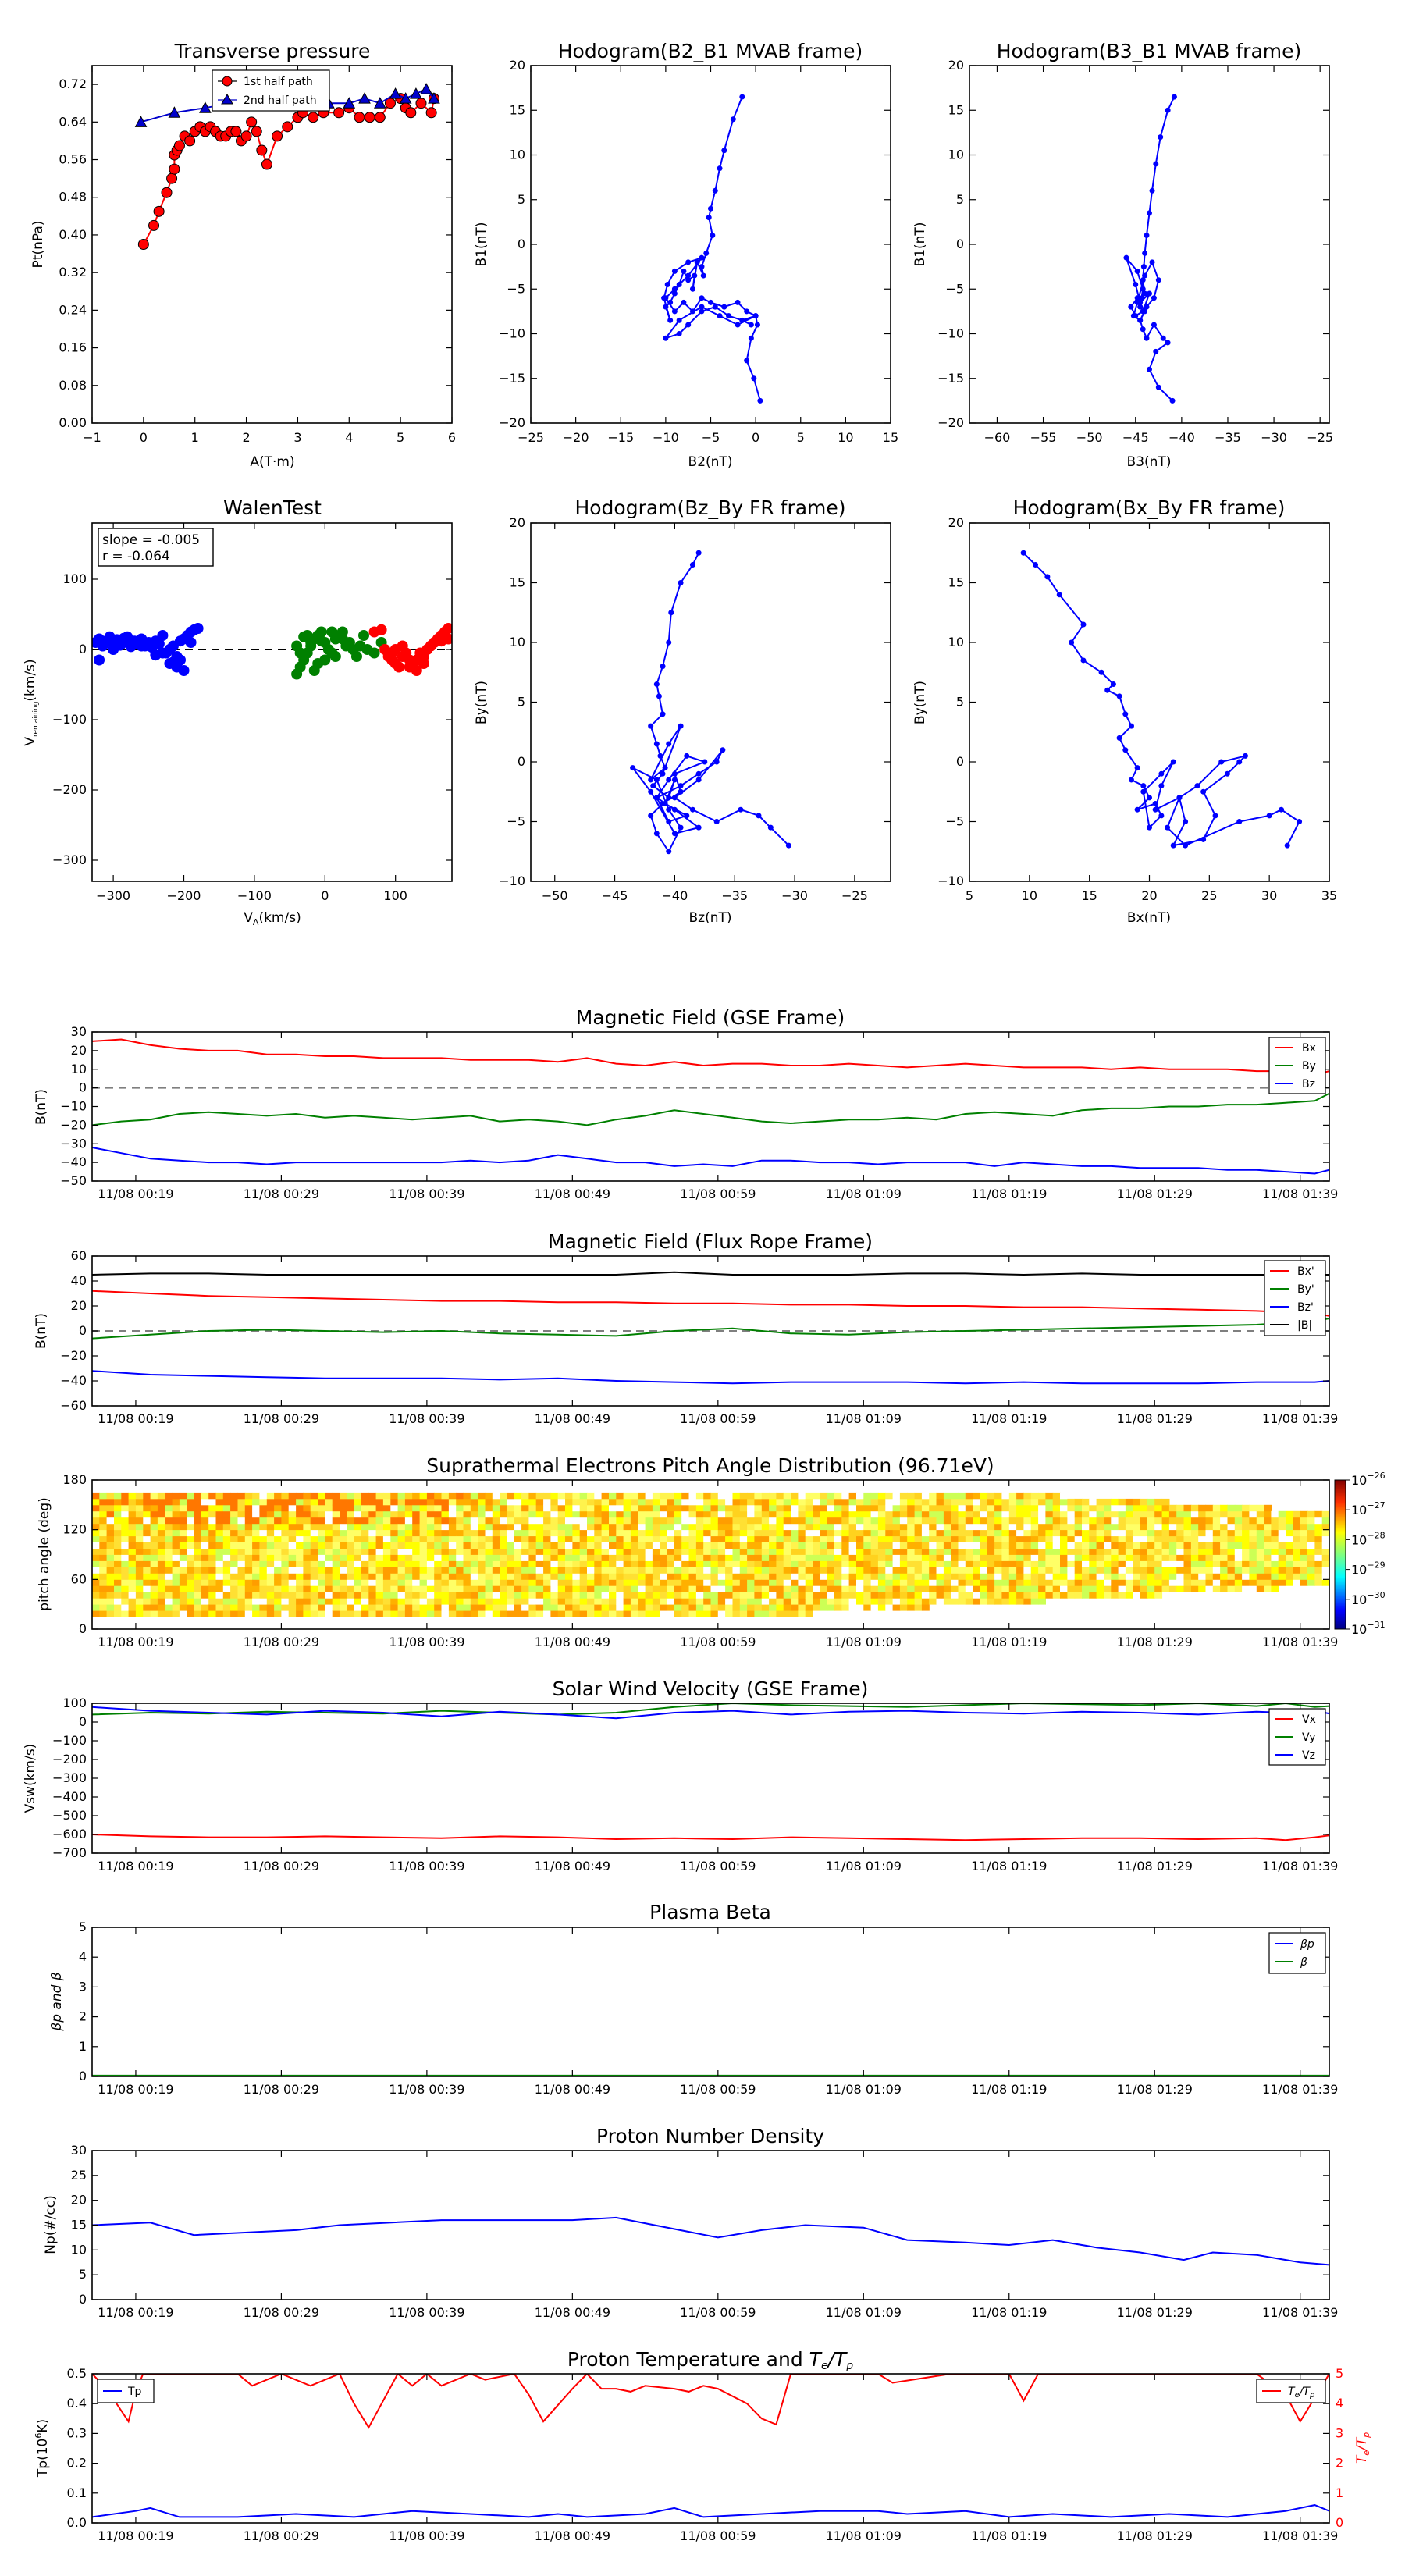 Image resolution: width=1405 pixels, height=2576 pixels. Describe the element at coordinates (711, 437) in the screenshot. I see `x-tick-label: −5` at that location.